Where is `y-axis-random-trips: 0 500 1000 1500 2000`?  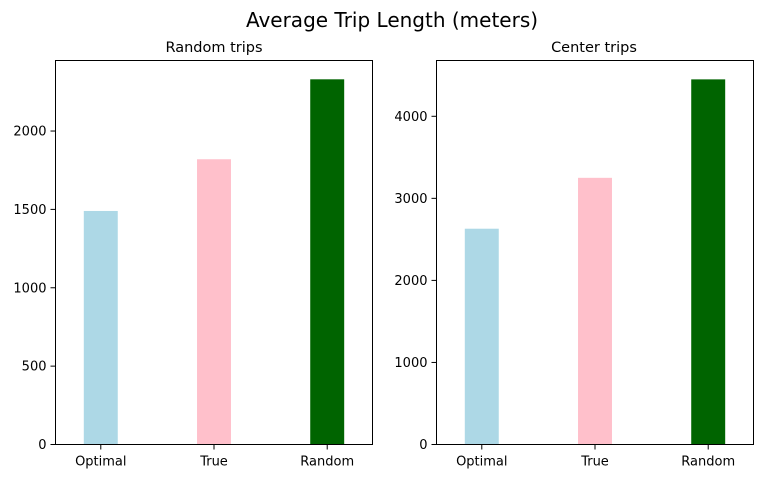 y-axis-random-trips: 0 500 1000 1500 2000 is located at coordinates (34, 289).